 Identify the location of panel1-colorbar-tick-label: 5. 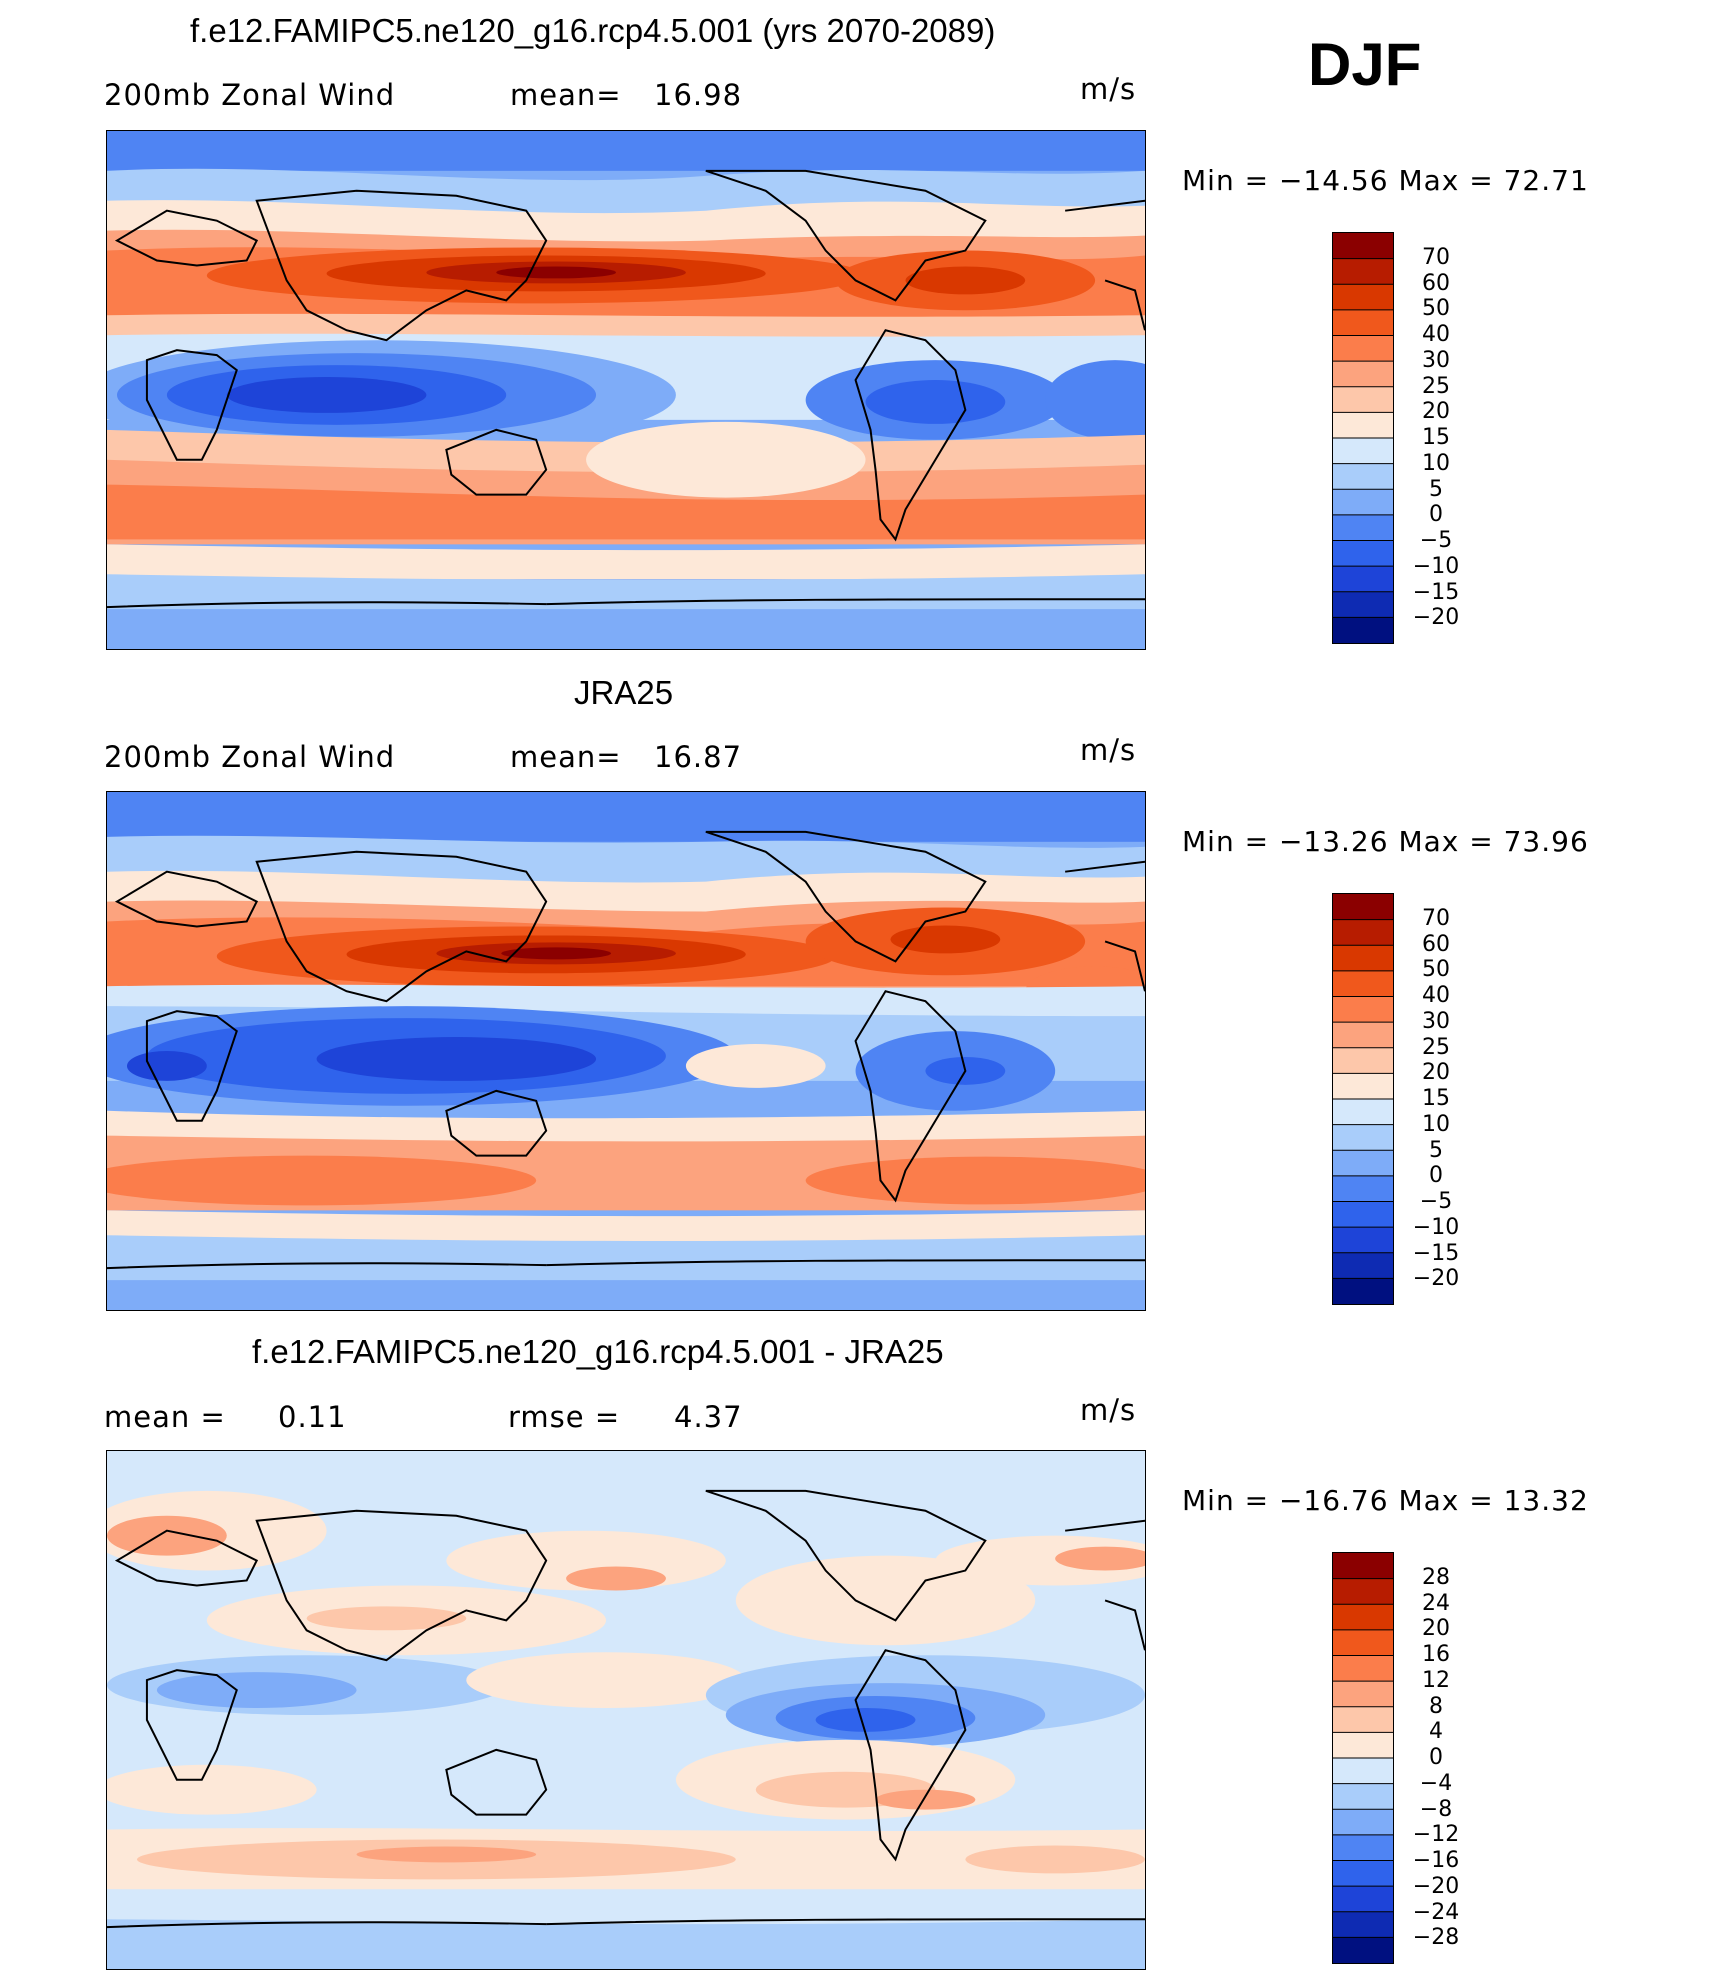
(1436, 489).